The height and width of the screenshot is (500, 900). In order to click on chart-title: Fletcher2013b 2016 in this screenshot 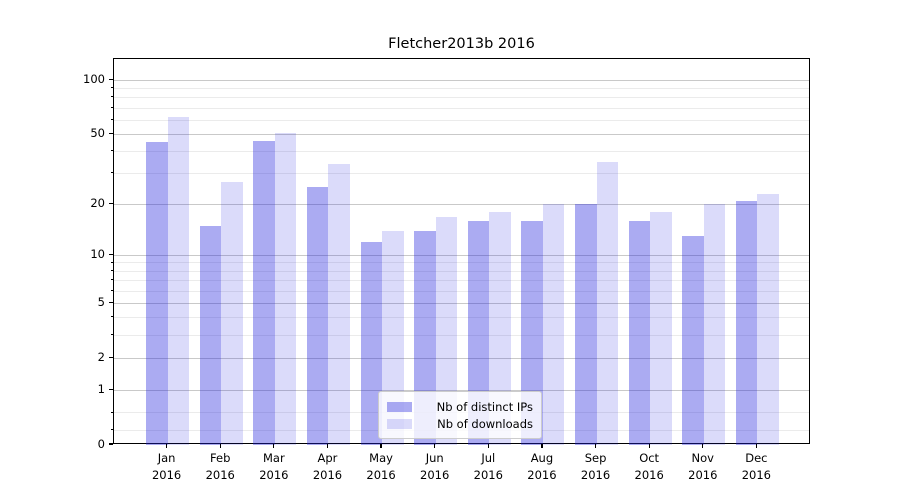, I will do `click(461, 44)`.